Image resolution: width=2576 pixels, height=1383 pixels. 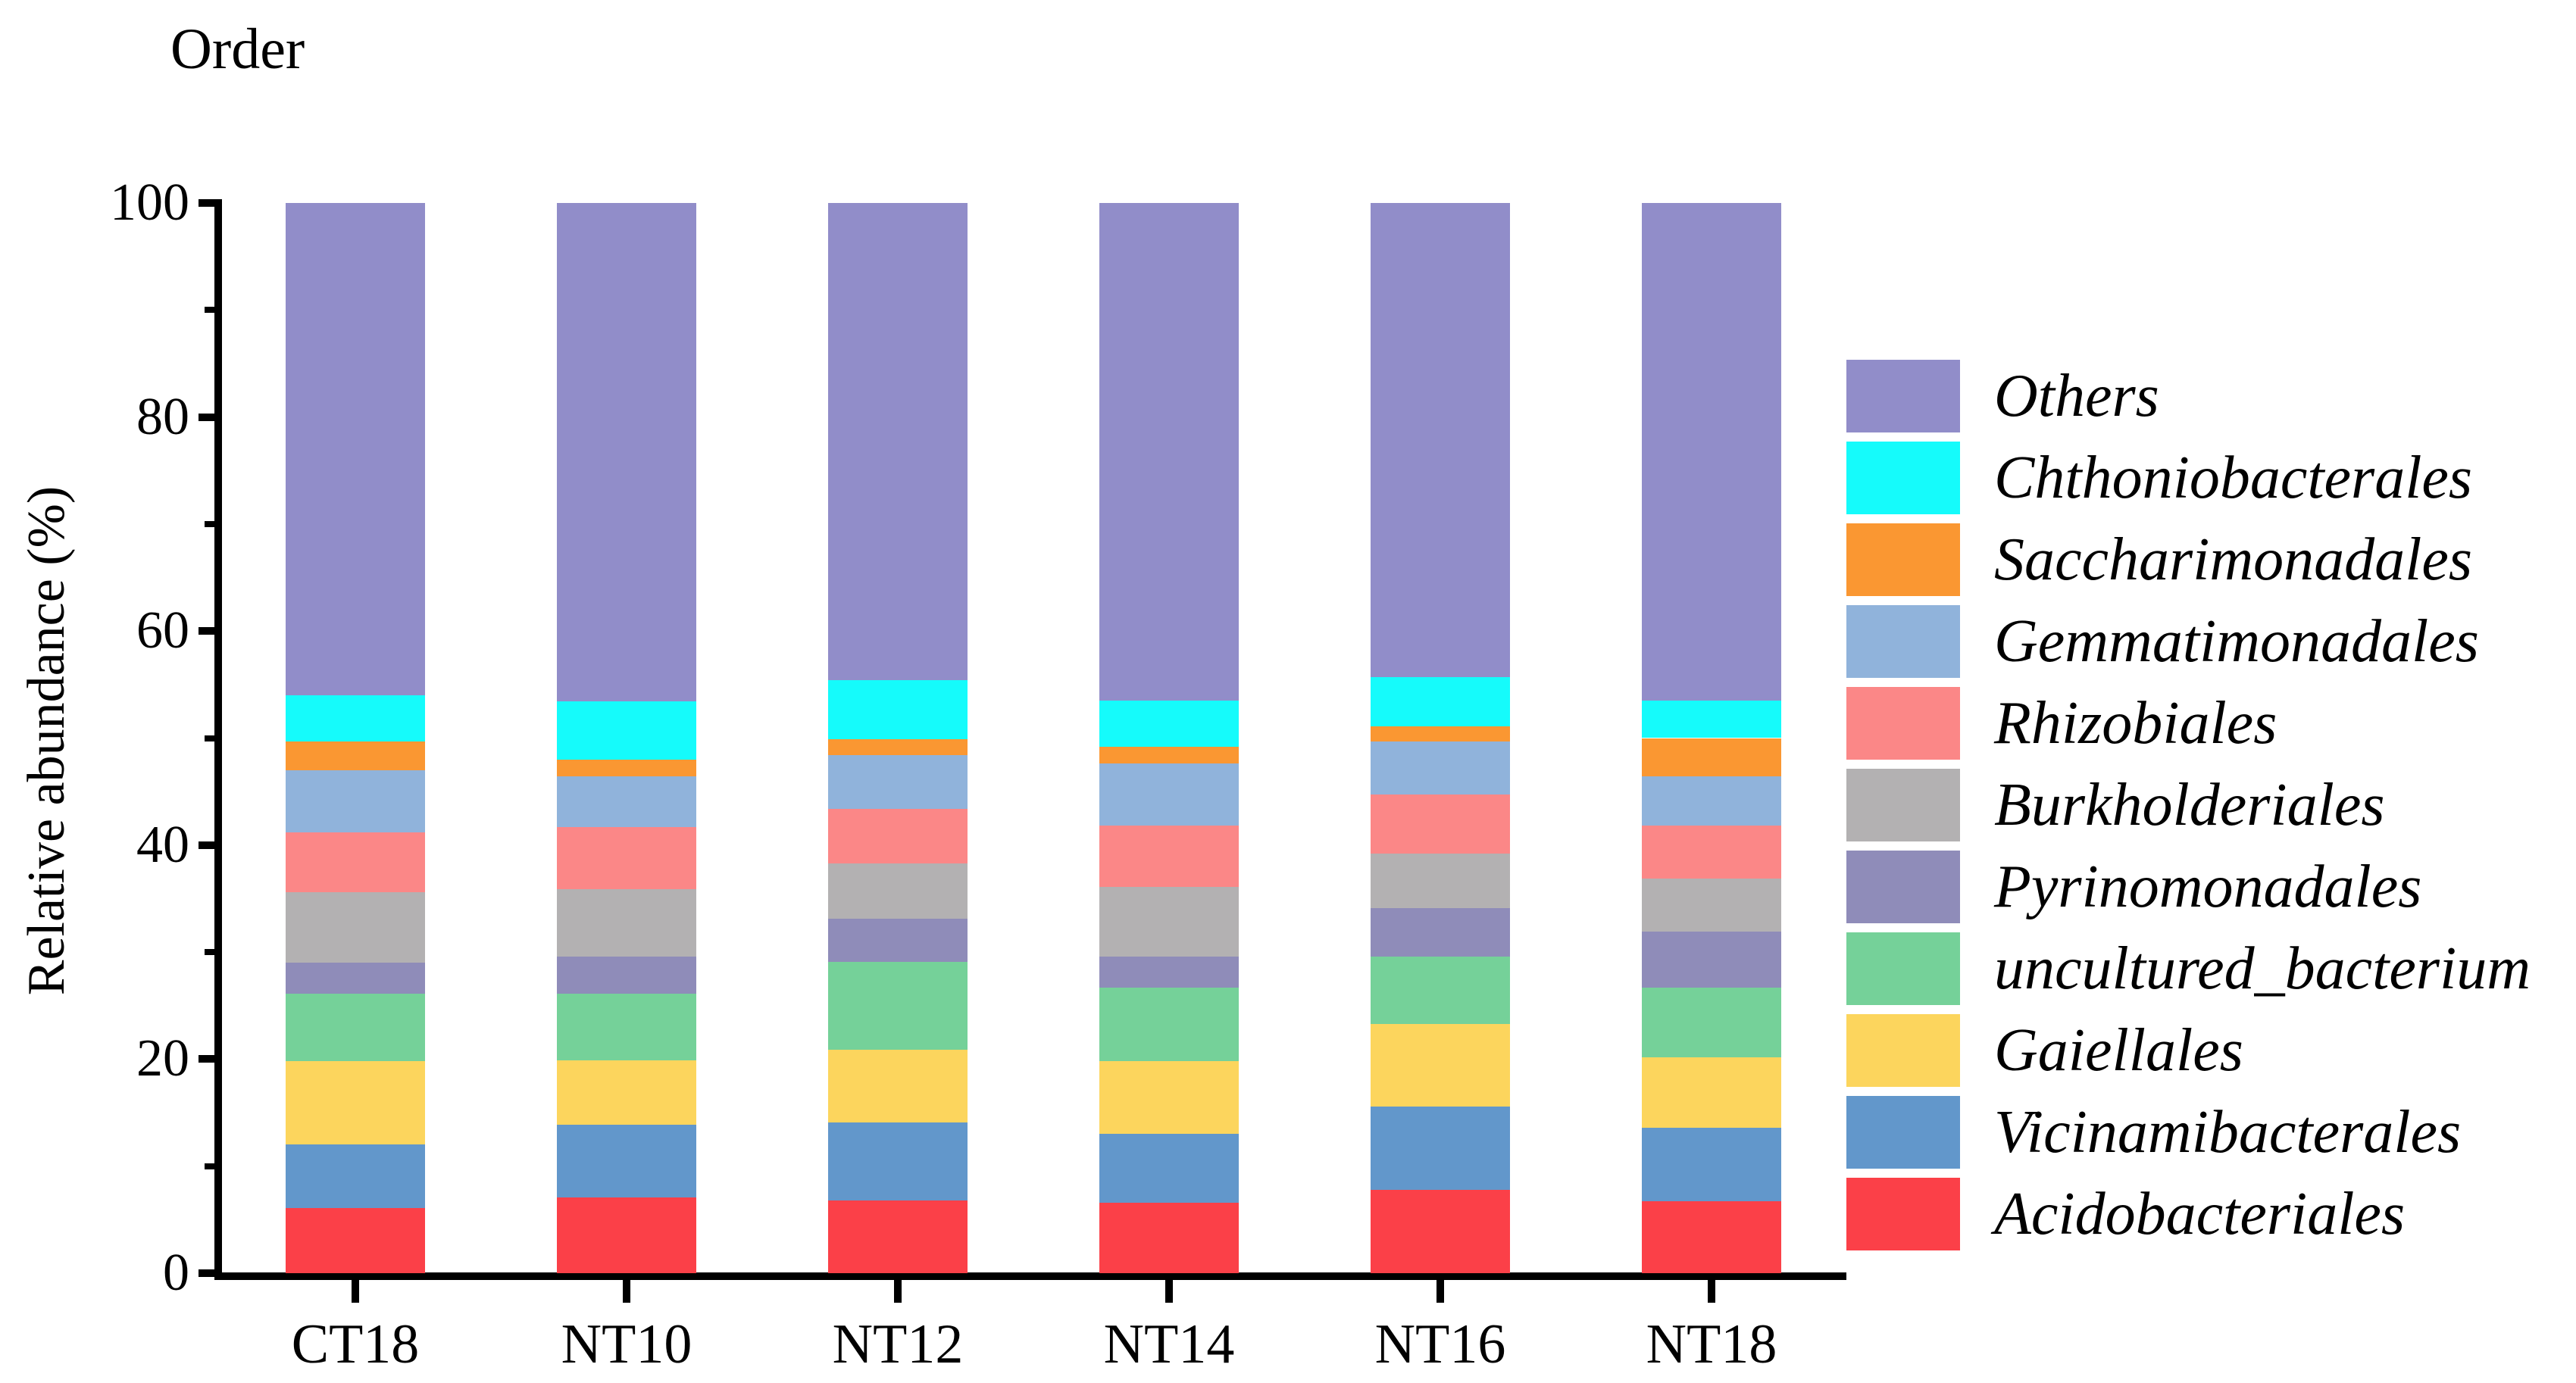 What do you see at coordinates (626, 1160) in the screenshot?
I see `bar-segment-Vicinamibacterales-NT10` at bounding box center [626, 1160].